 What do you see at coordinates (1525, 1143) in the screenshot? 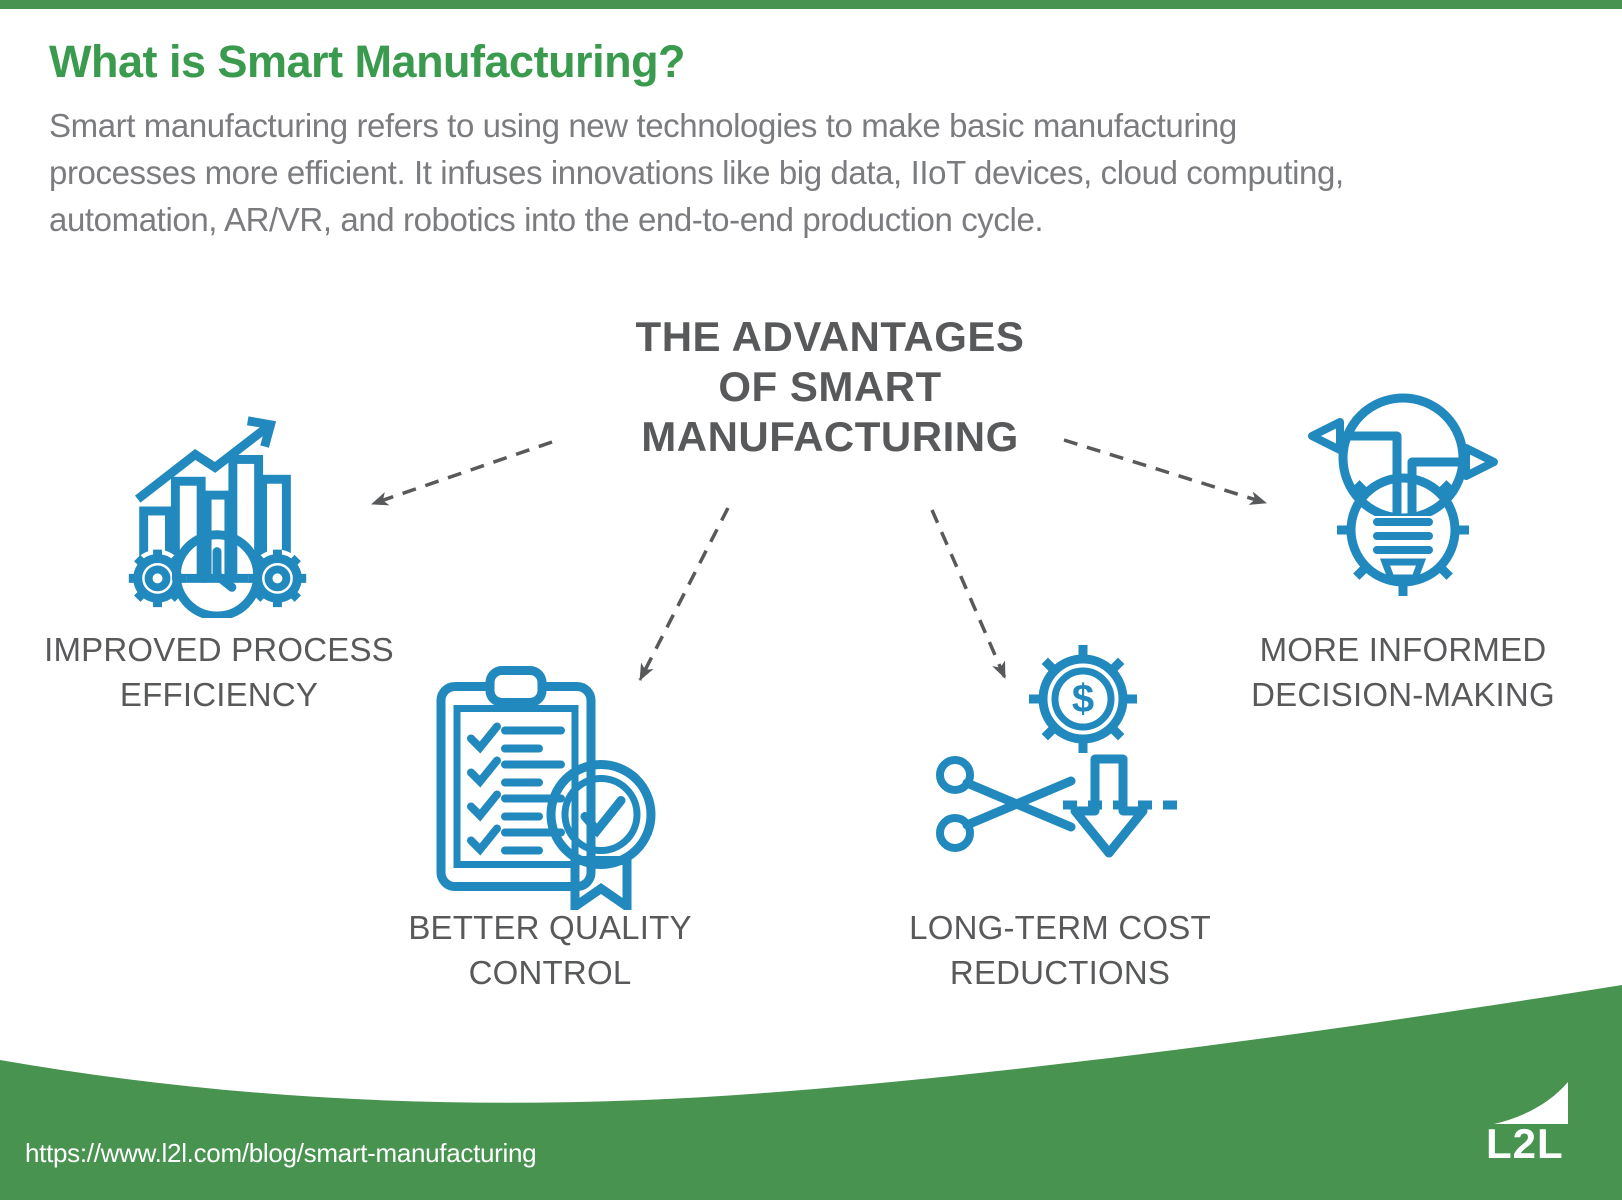
I see `l2l-logo-text: L2L` at bounding box center [1525, 1143].